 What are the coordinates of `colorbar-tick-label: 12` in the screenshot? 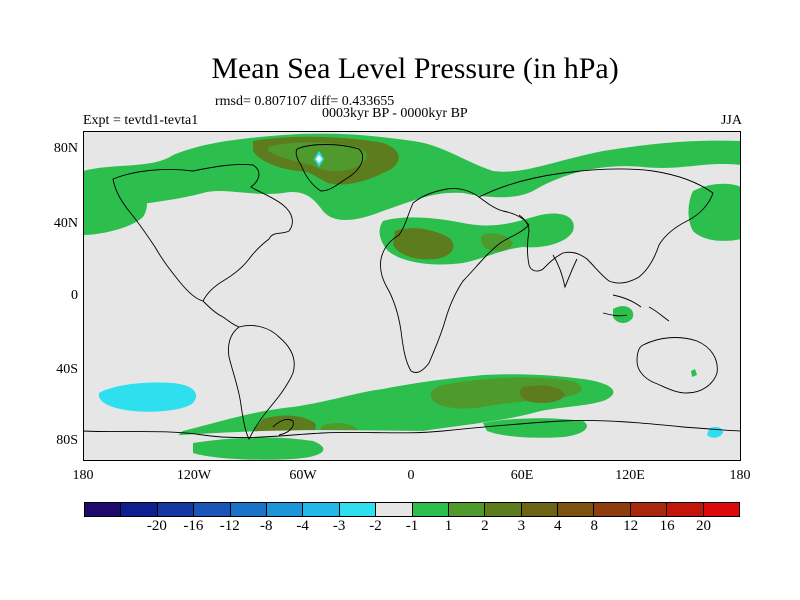 It's located at (631, 526).